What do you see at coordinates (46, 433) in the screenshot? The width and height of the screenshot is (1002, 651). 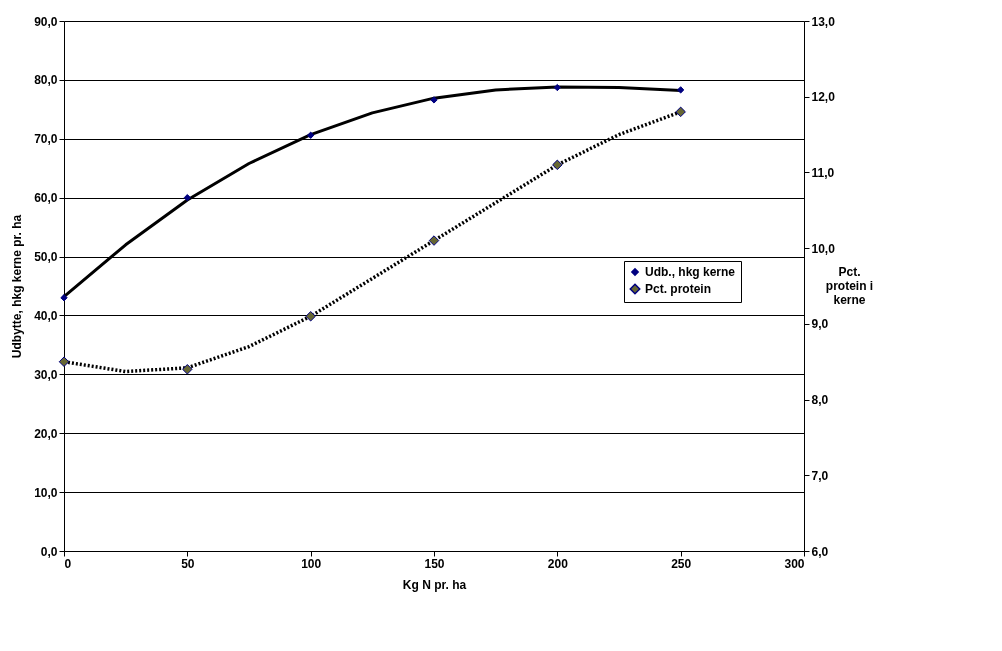 I see `y-tick-label: 20,0` at bounding box center [46, 433].